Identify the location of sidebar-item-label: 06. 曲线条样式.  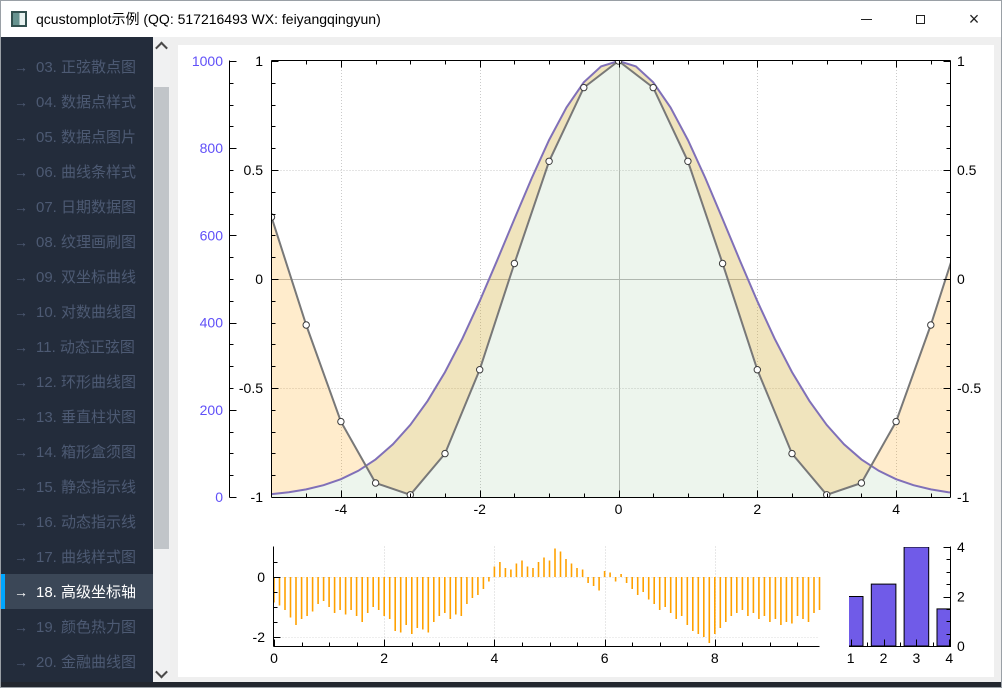
(86, 172).